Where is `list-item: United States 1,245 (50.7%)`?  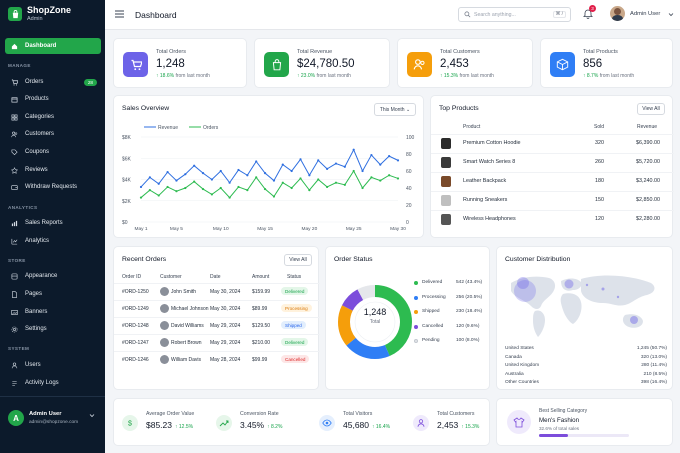
list-item: United States 1,245 (50.7%) is located at coordinates (586, 350).